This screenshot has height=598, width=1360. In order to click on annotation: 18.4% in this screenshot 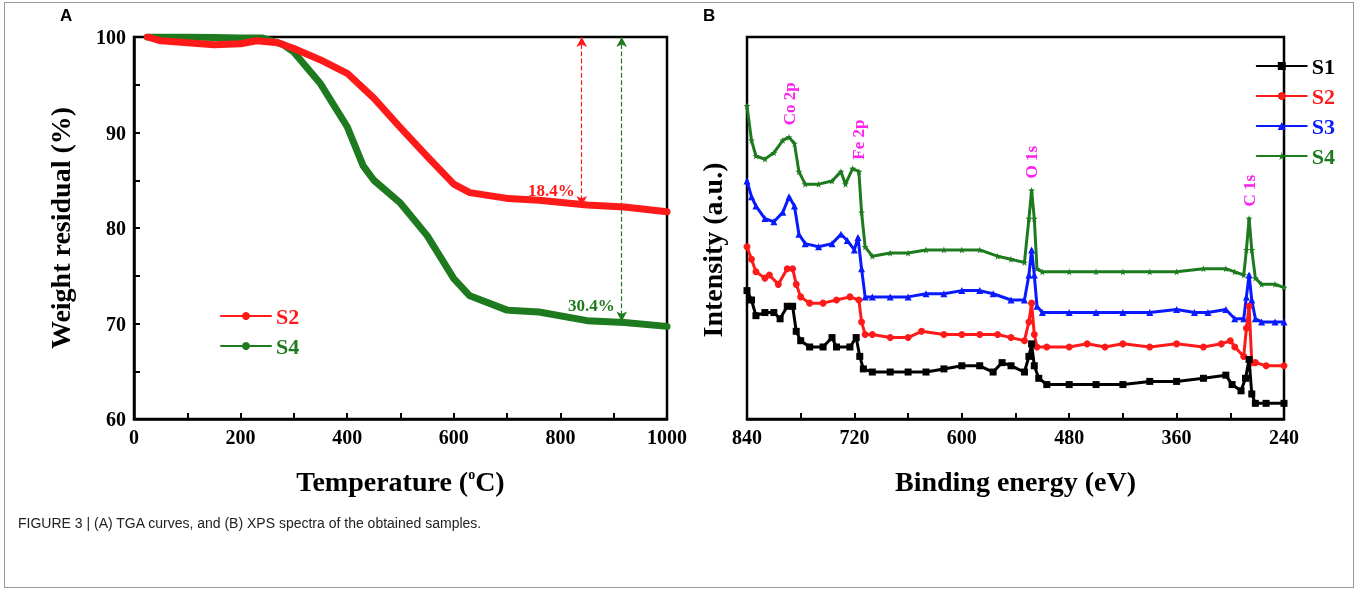, I will do `click(551, 190)`.